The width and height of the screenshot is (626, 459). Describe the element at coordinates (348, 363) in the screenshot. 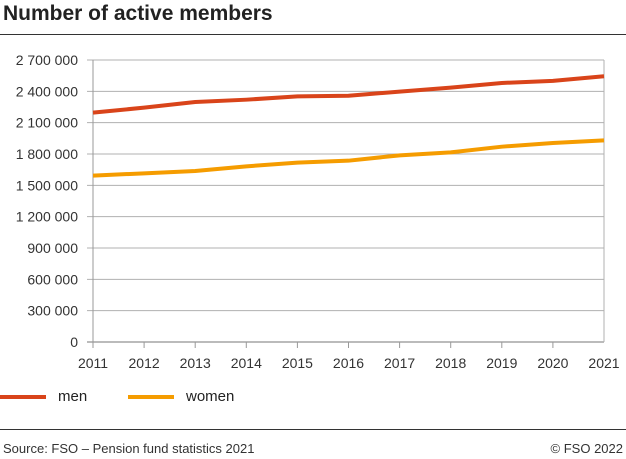

I see `x-tick-label: 2016` at that location.